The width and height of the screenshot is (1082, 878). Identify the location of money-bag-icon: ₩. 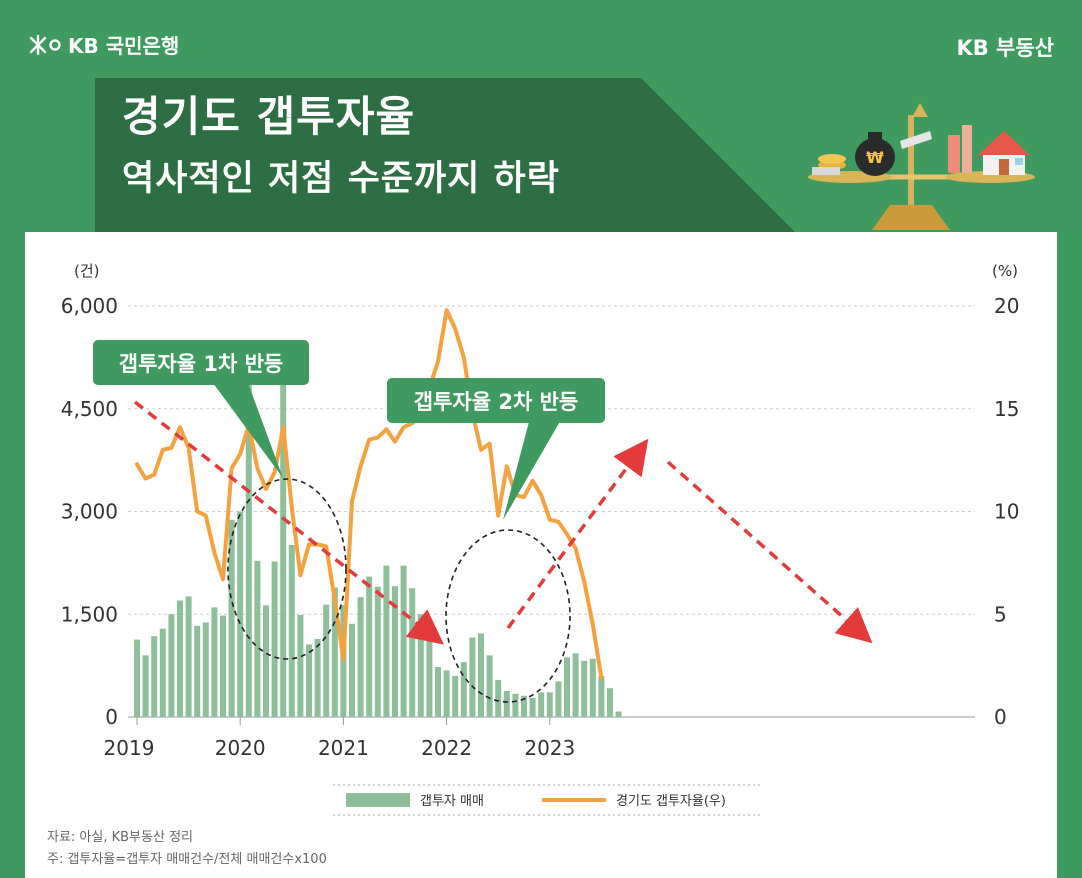
(875, 154).